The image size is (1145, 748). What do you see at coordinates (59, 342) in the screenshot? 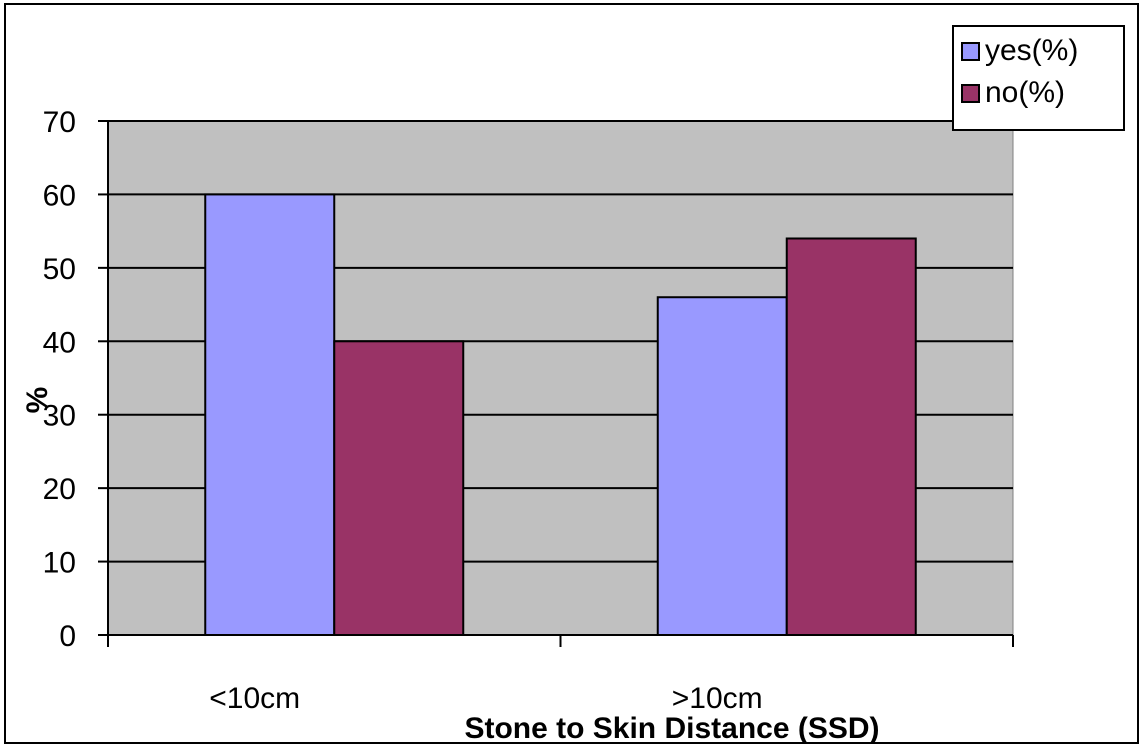
I see `y-tick-label: 40` at bounding box center [59, 342].